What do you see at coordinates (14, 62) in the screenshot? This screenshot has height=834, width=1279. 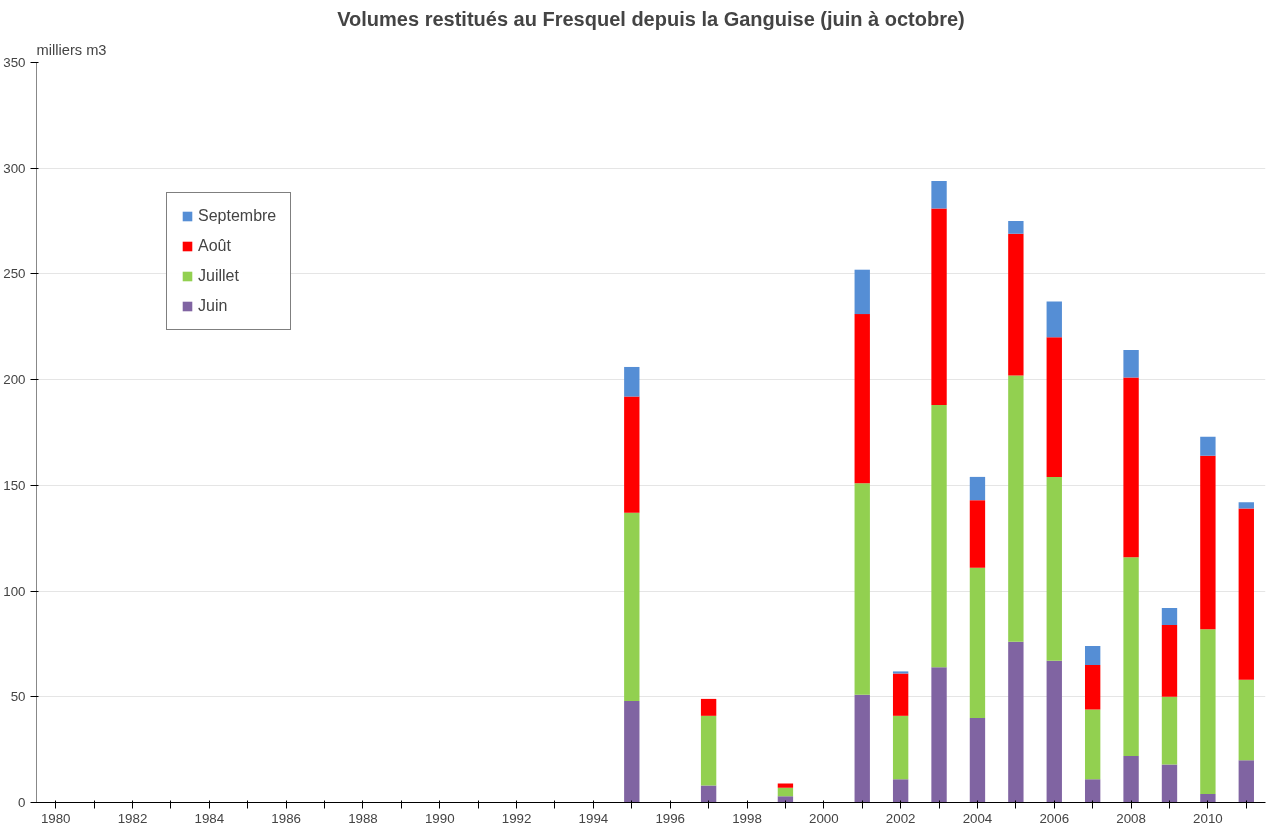 I see `y-tick-label: 350` at bounding box center [14, 62].